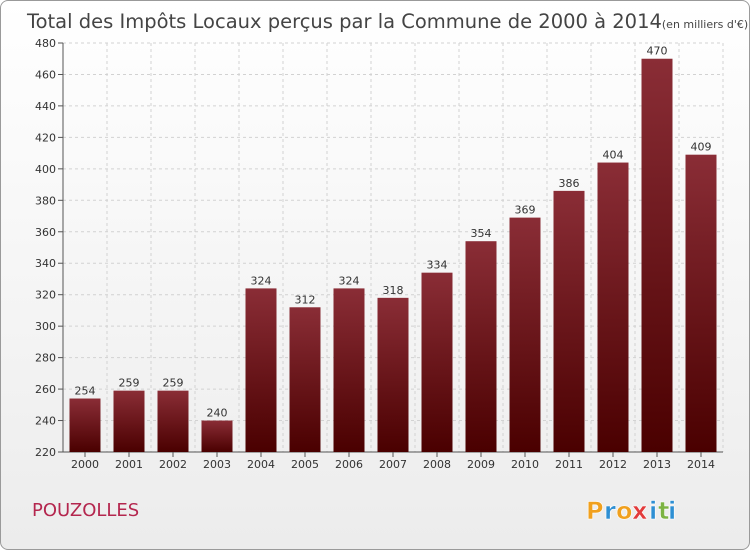 The image size is (750, 550). I want to click on bar-2005, so click(305, 379).